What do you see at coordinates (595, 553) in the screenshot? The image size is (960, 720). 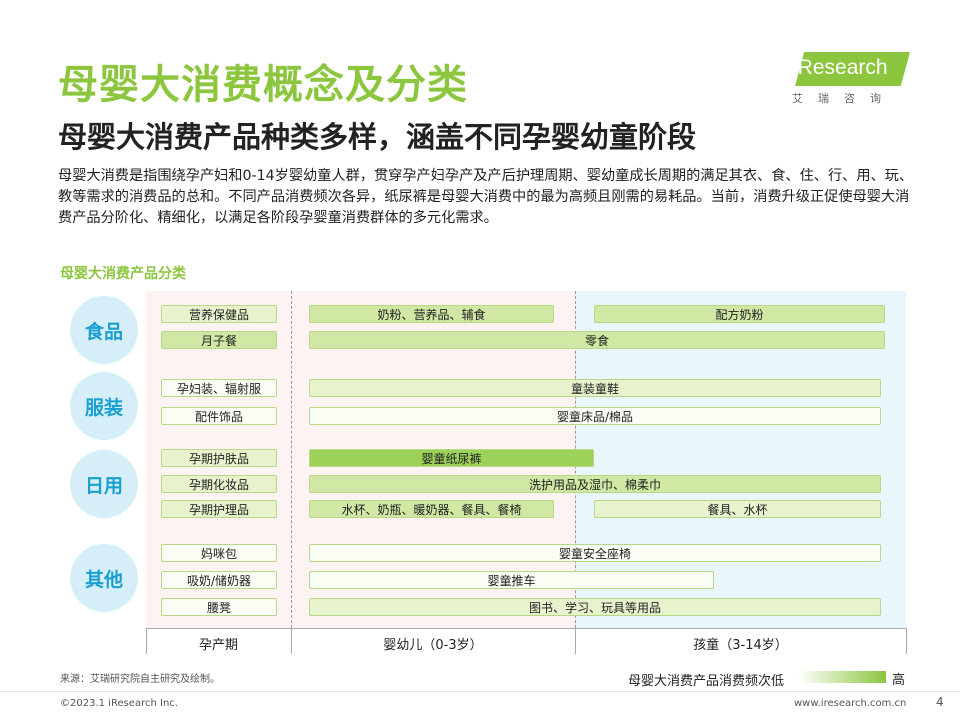 I see `product-bar: 婴童安全座椅` at bounding box center [595, 553].